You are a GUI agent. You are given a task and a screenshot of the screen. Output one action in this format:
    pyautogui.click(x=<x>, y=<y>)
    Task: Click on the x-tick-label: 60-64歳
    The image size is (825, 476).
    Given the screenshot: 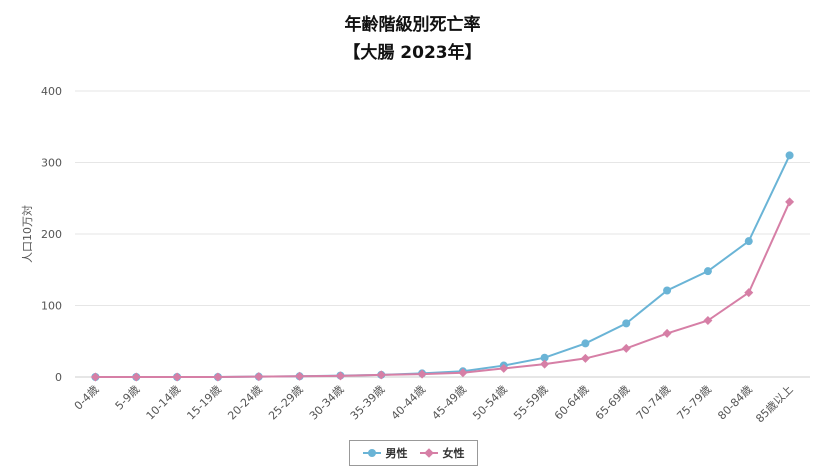 What is the action you would take?
    pyautogui.click(x=572, y=403)
    